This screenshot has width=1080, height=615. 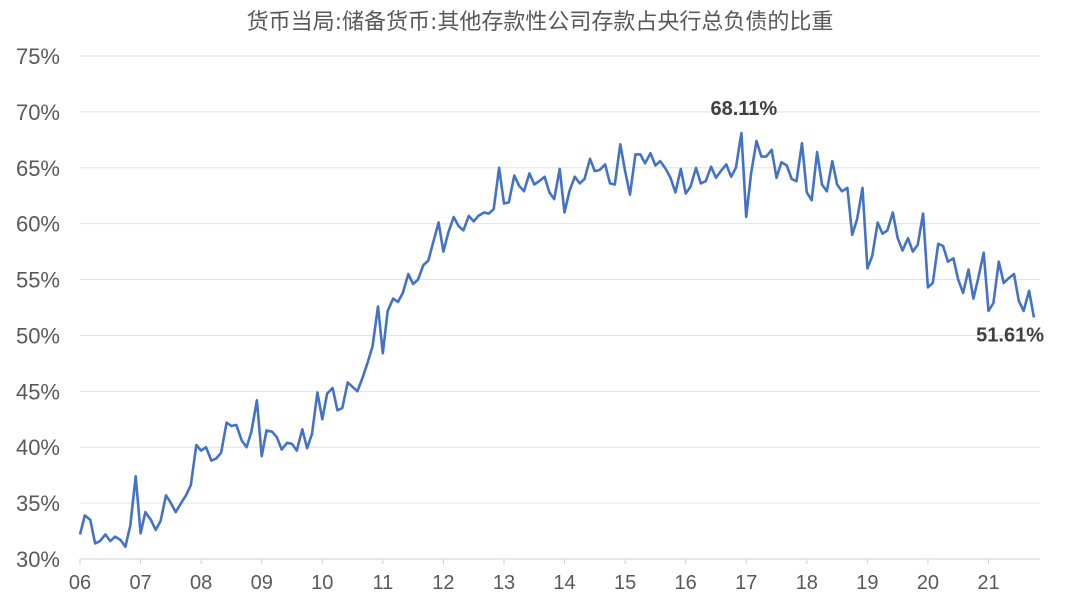 I want to click on x-tick-label: 13, so click(x=504, y=583).